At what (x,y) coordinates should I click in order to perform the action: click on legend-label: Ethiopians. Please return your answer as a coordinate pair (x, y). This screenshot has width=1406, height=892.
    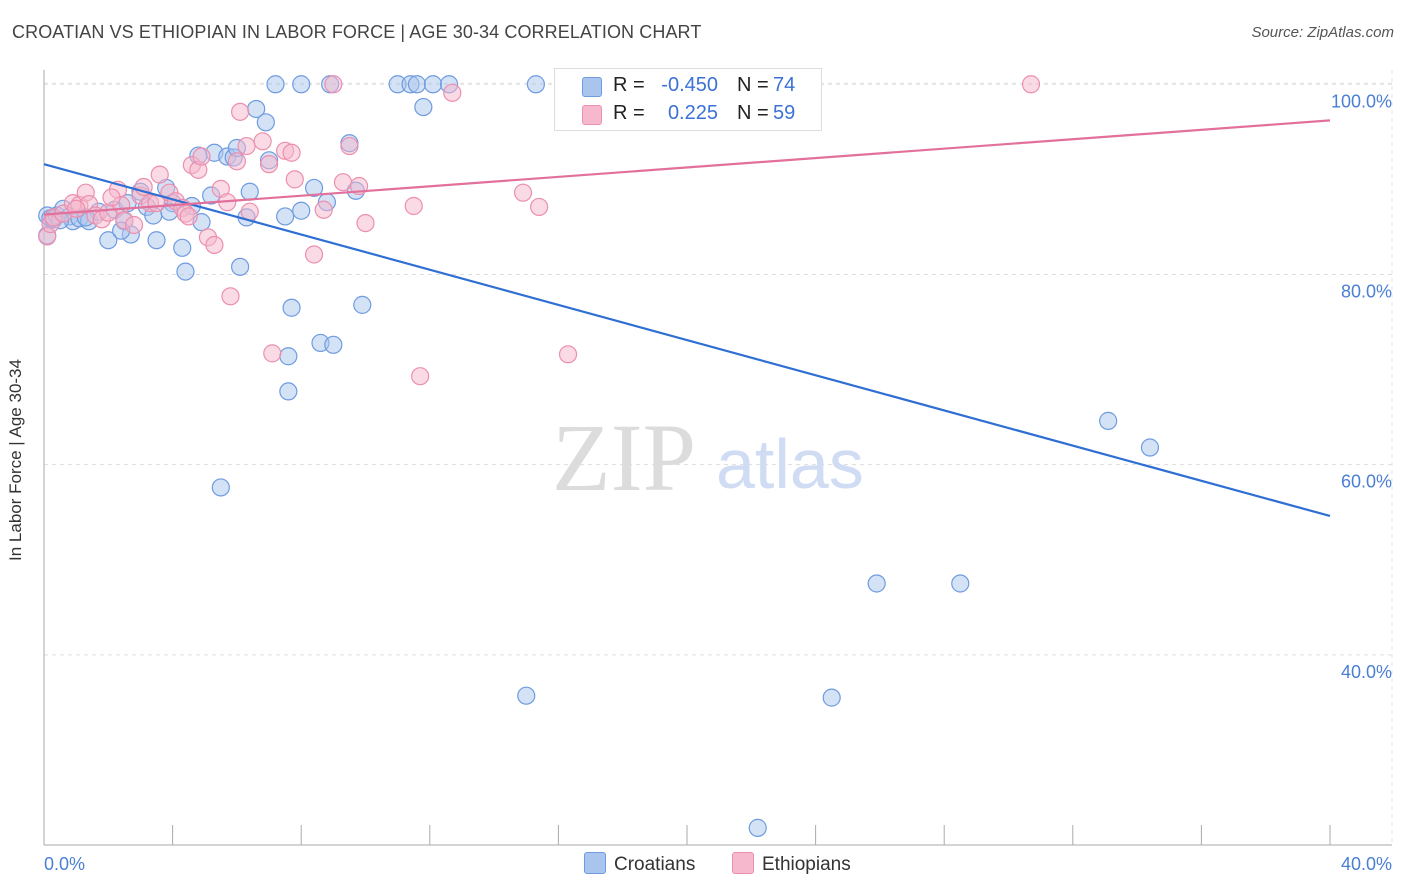
    Looking at the image, I should click on (806, 864).